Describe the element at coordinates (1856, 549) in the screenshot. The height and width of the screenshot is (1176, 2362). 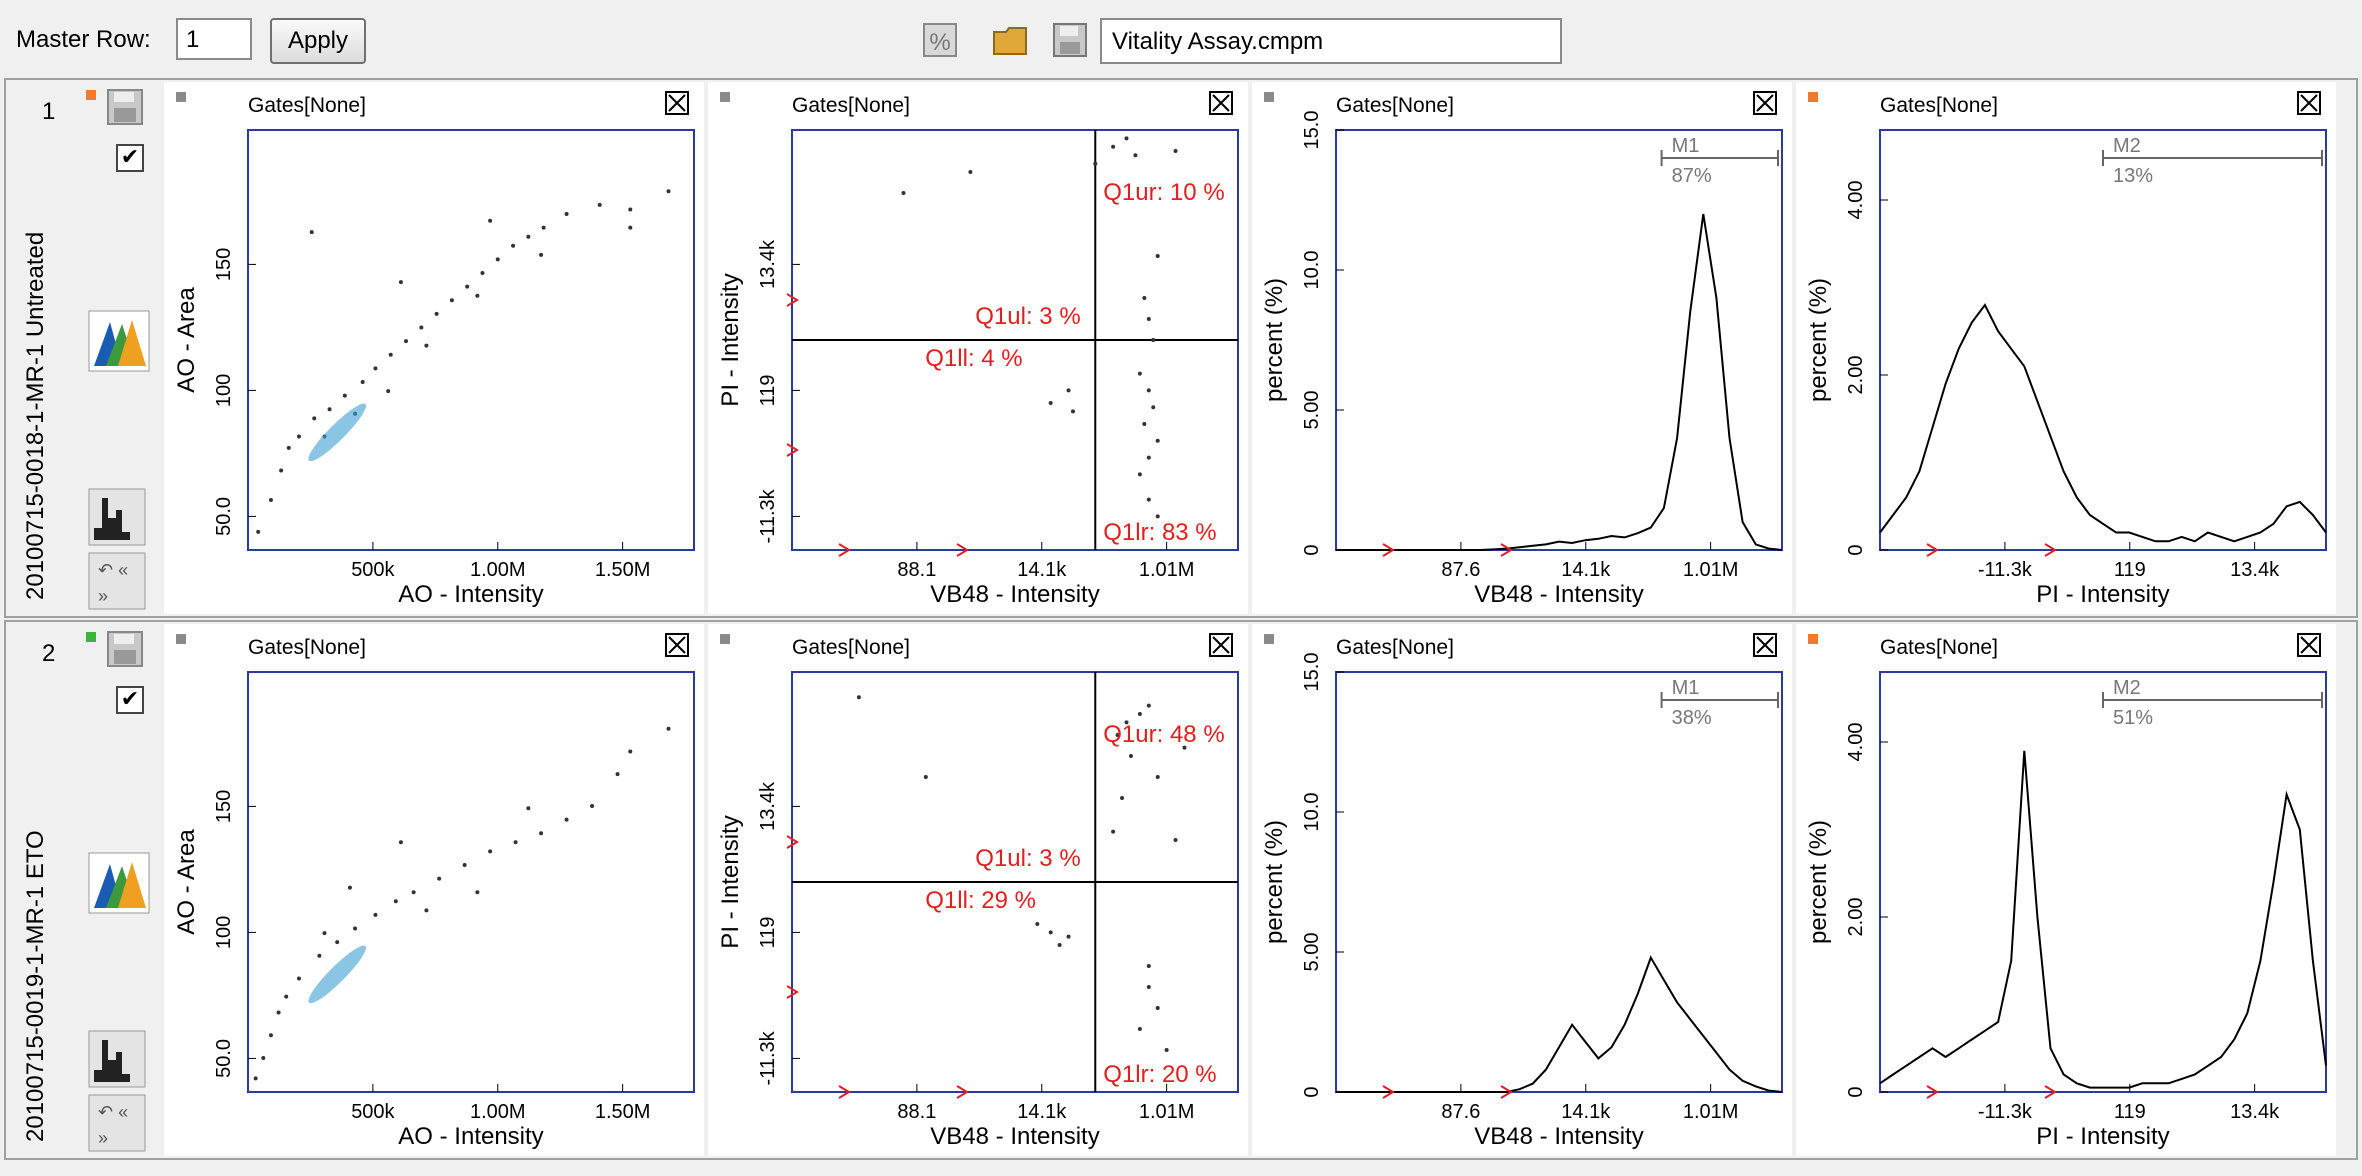
I see `y-tick-label: 0` at that location.